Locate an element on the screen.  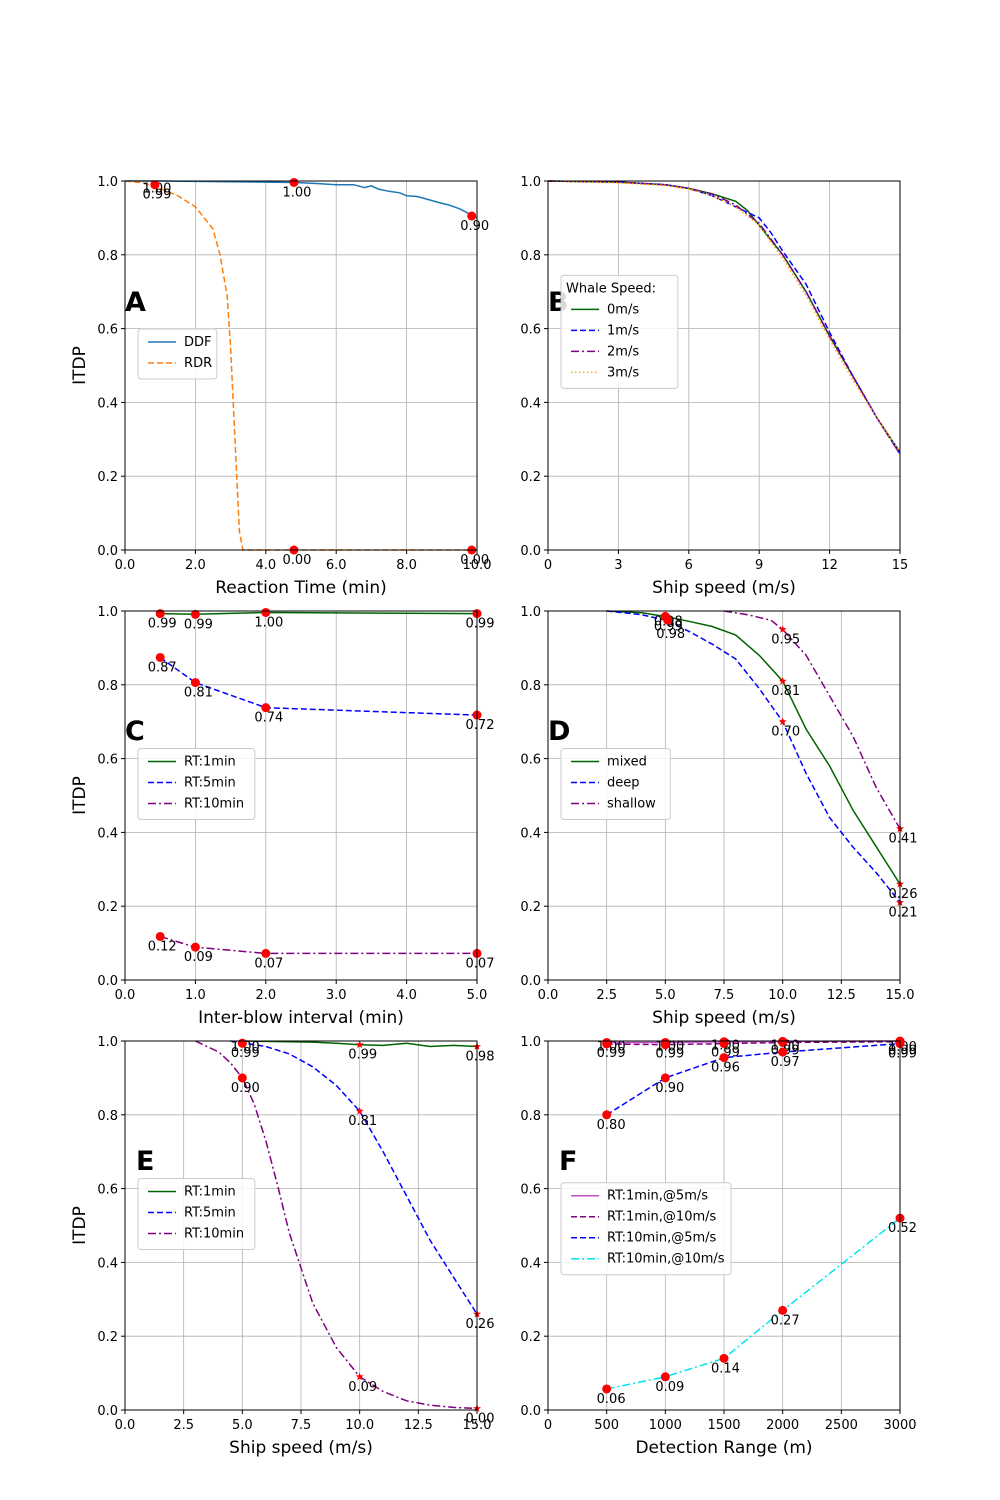
x-axis-label: Inter-blow interval (min) is located at coordinates (301, 1018).